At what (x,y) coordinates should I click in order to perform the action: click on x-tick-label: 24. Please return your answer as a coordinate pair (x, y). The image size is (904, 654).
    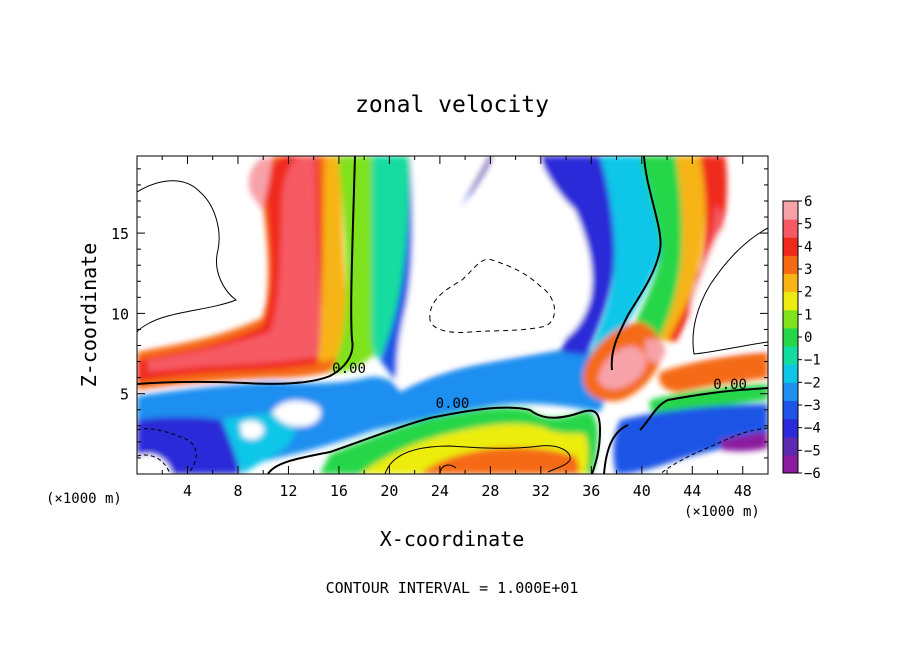
    Looking at the image, I should click on (440, 491).